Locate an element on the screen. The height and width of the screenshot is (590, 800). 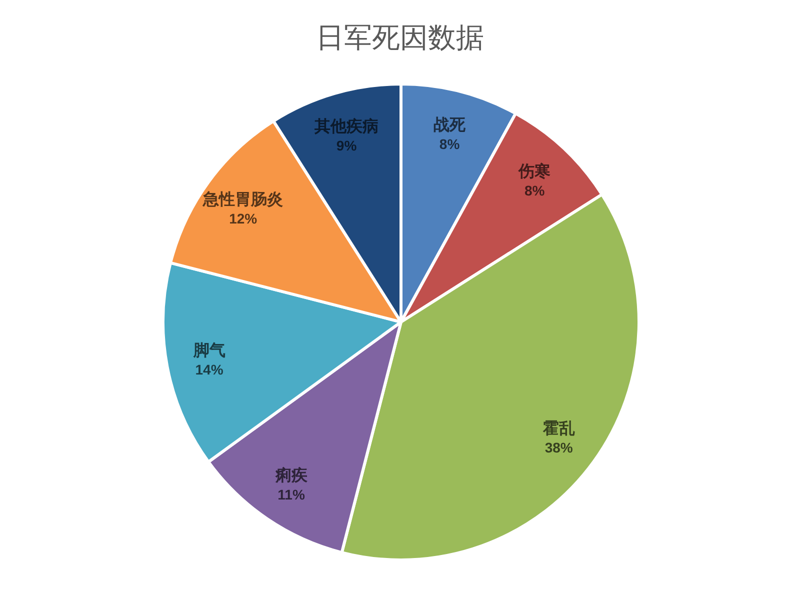
data-label: 12% is located at coordinates (243, 218).